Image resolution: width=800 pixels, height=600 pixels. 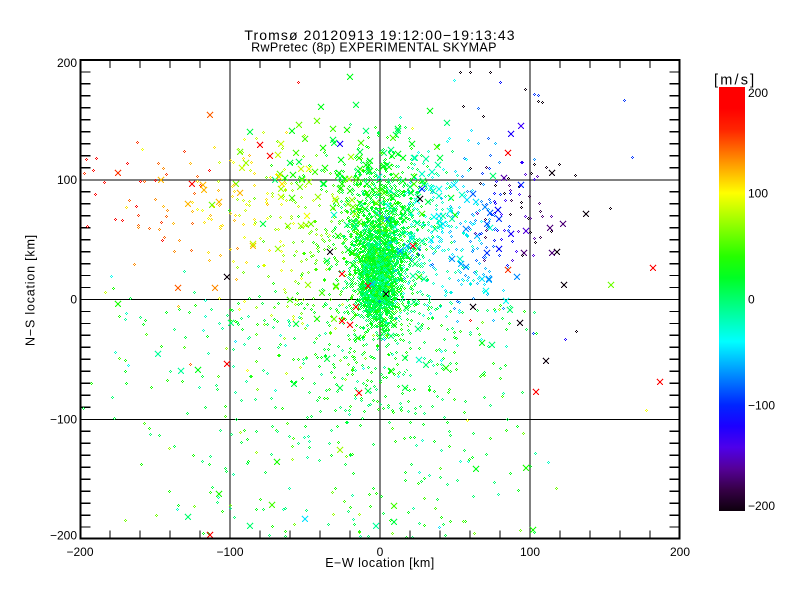 I want to click on svg-text: N−S location [km], so click(x=31, y=290).